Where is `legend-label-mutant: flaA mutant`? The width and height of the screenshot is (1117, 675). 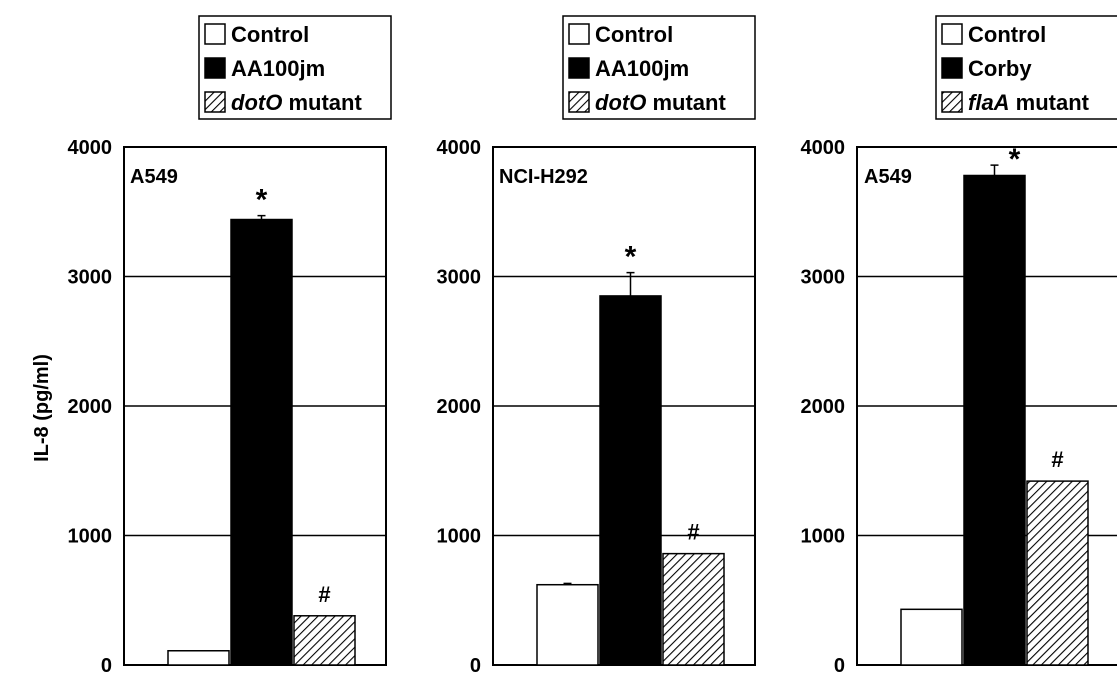 legend-label-mutant: flaA mutant is located at coordinates (1029, 102).